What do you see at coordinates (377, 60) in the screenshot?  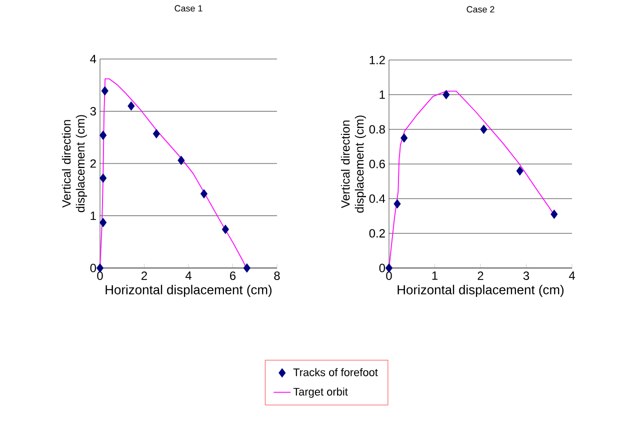 I see `y-tick-label: 1.2` at bounding box center [377, 60].